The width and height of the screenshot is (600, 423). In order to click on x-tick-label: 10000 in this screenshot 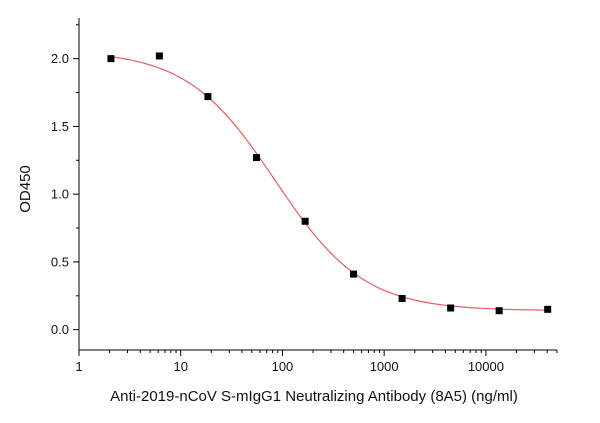, I will do `click(486, 366)`.